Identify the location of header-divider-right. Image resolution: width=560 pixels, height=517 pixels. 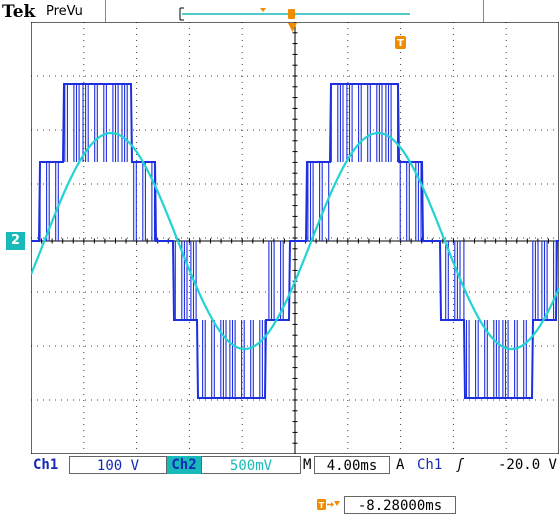
(483, 11).